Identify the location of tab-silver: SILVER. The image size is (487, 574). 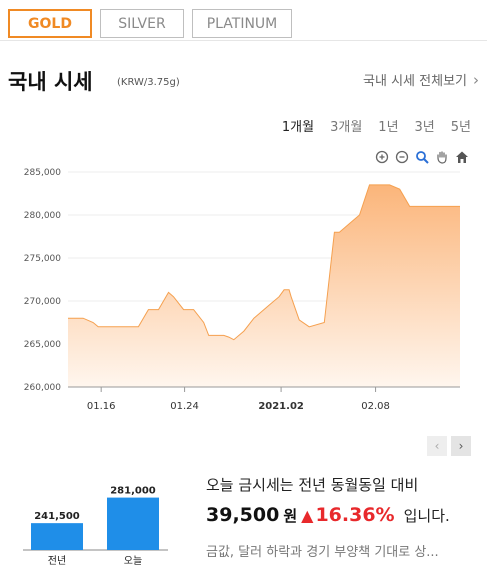
(142, 23).